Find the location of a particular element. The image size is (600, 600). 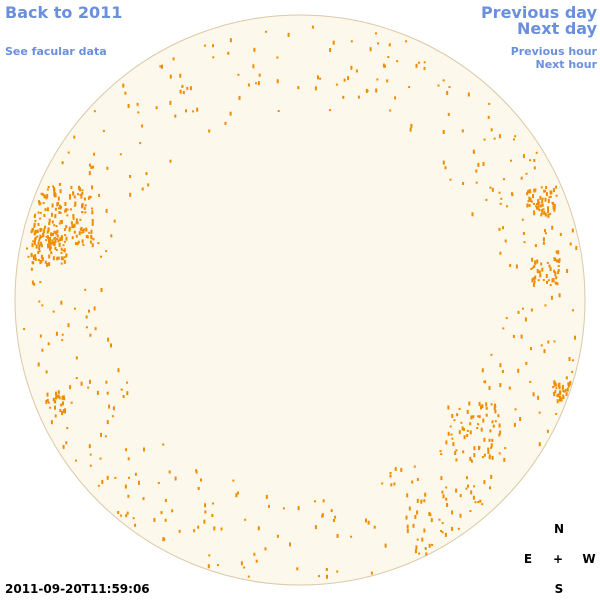

compass-north: N is located at coordinates (559, 529).